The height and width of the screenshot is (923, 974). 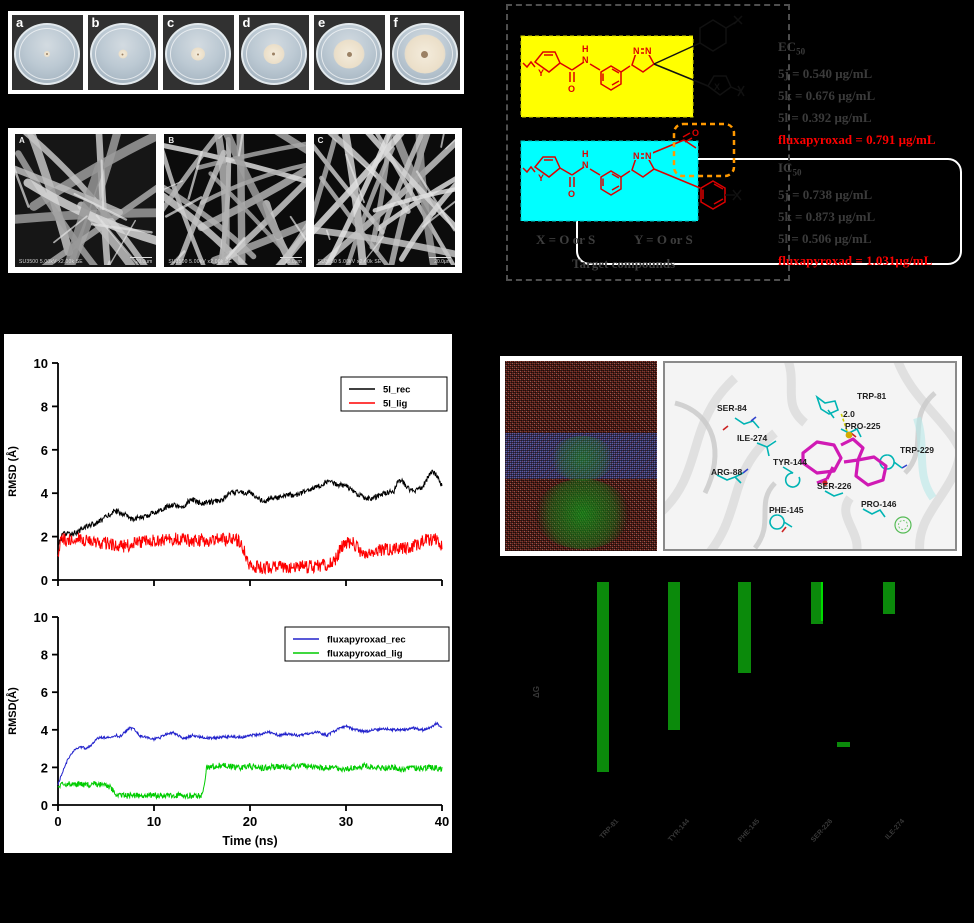 I want to click on structure-2-atoms: Y O H N N N O, so click(x=618, y=163).